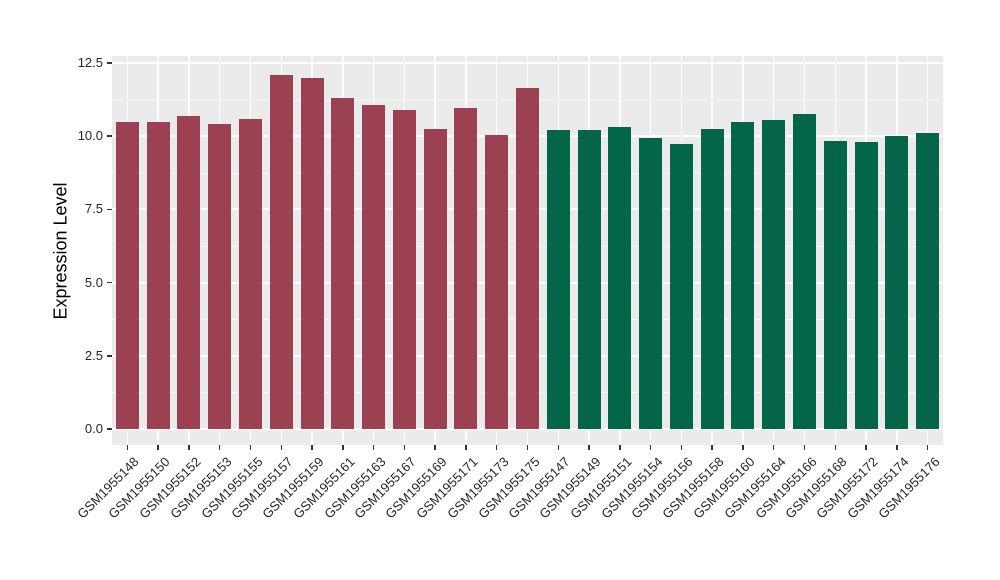  I want to click on bar-GSM1955164, so click(774, 274).